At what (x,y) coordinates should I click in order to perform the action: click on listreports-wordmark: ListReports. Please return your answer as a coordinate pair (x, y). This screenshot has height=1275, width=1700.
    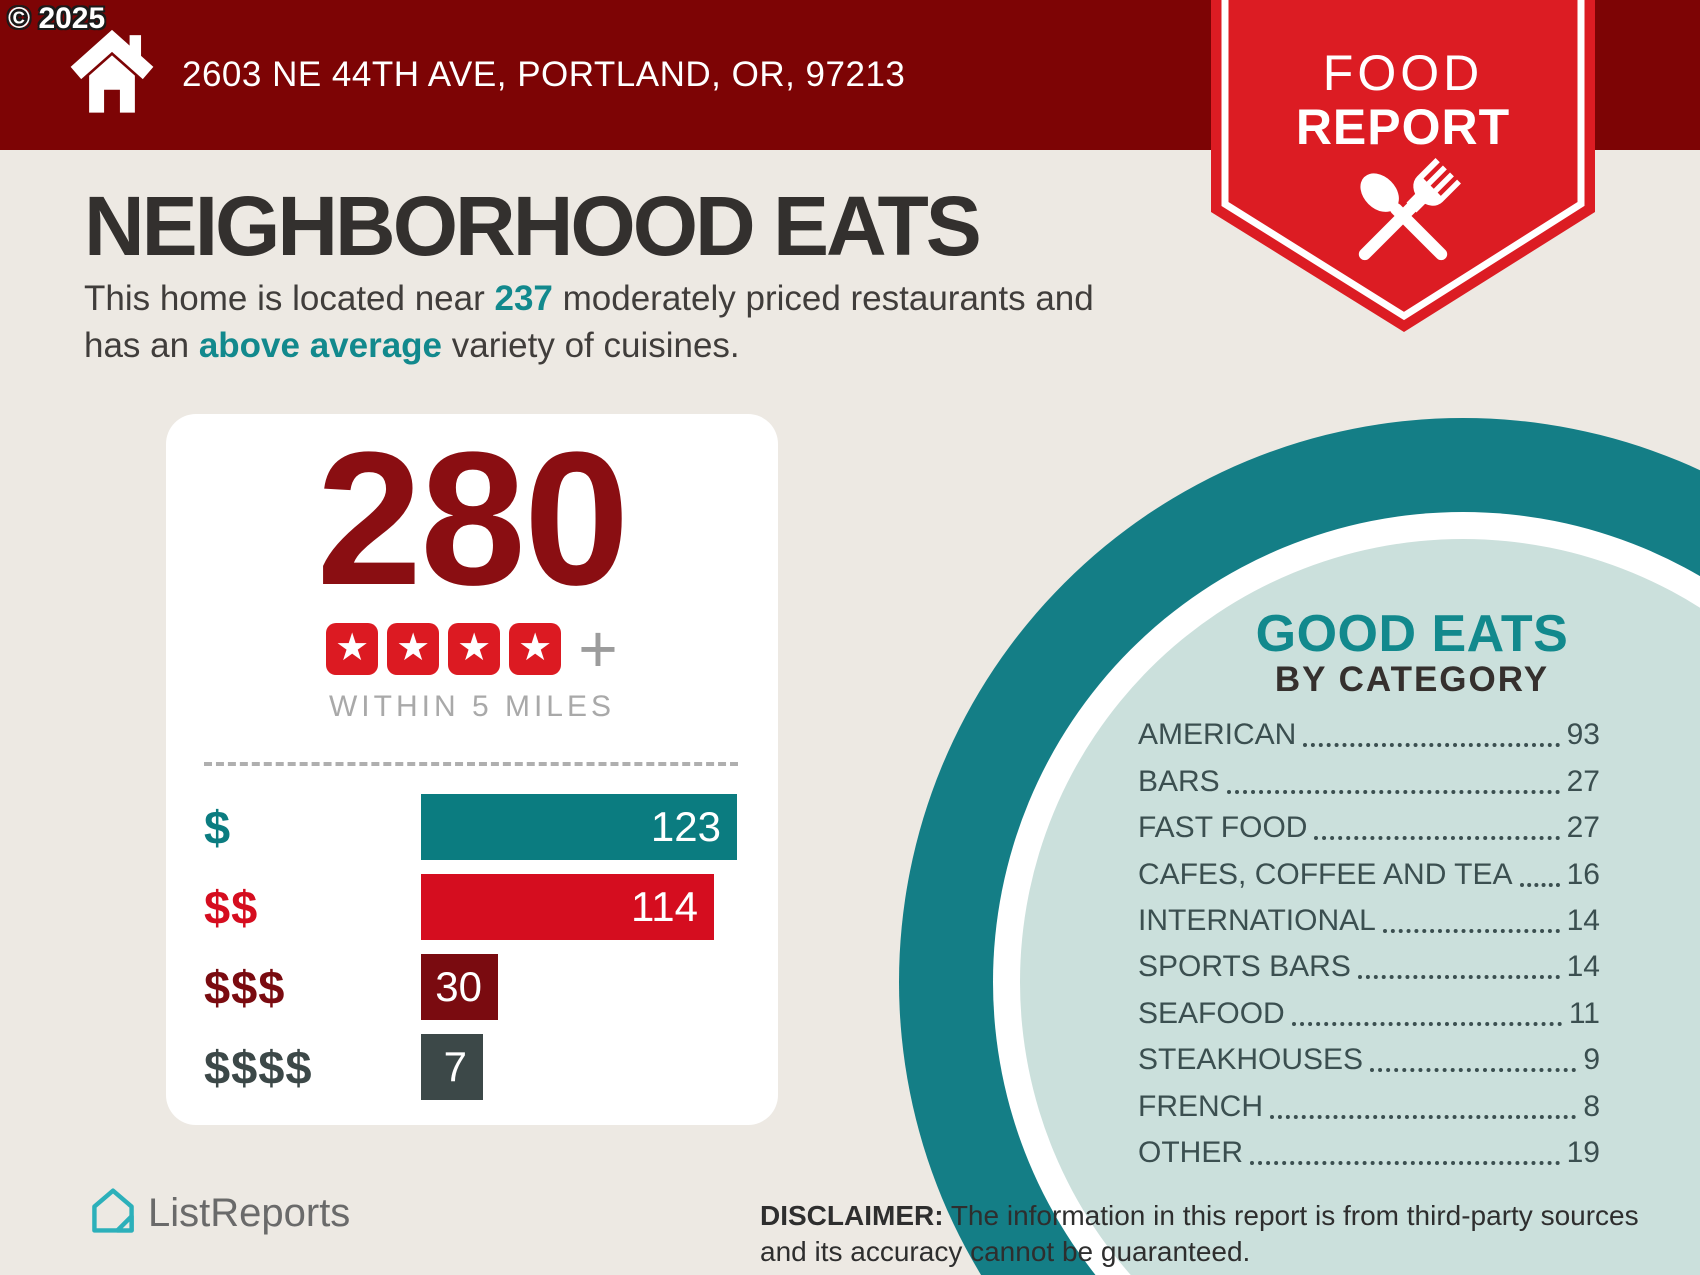
    Looking at the image, I should click on (249, 1213).